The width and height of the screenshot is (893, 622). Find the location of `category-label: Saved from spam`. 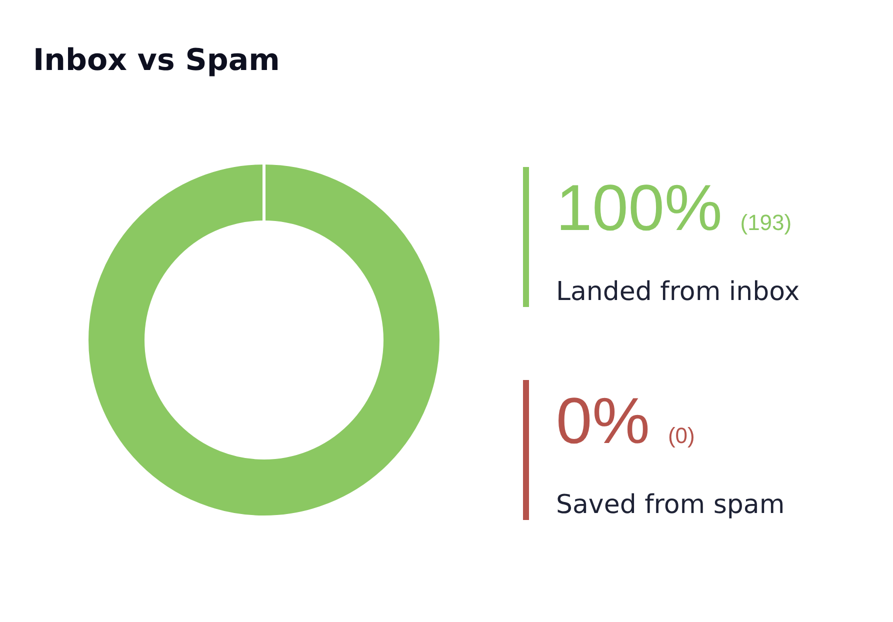

category-label: Saved from spam is located at coordinates (670, 505).